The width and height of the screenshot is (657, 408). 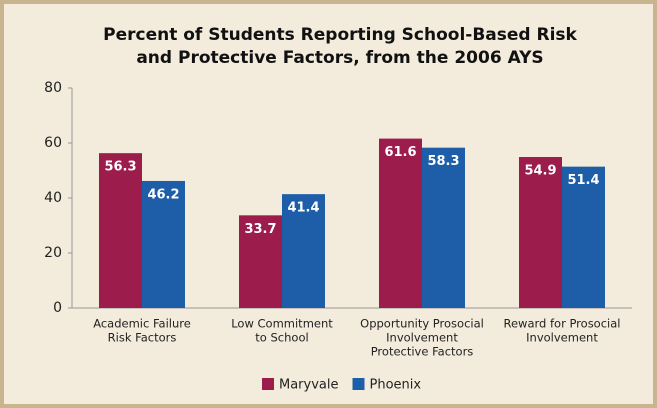 I want to click on value-label: 61.6, so click(x=400, y=152).